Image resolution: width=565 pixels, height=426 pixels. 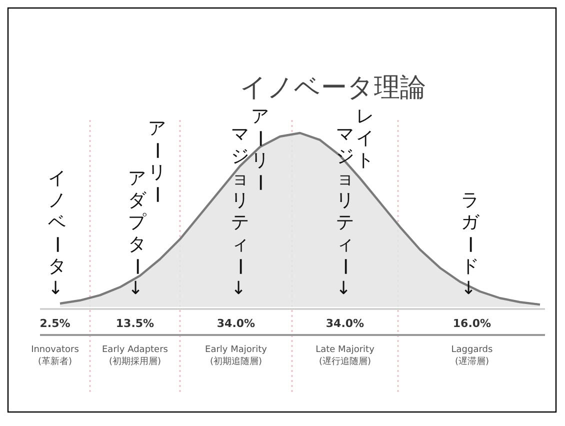 I want to click on text: 13.5%, so click(x=135, y=323).